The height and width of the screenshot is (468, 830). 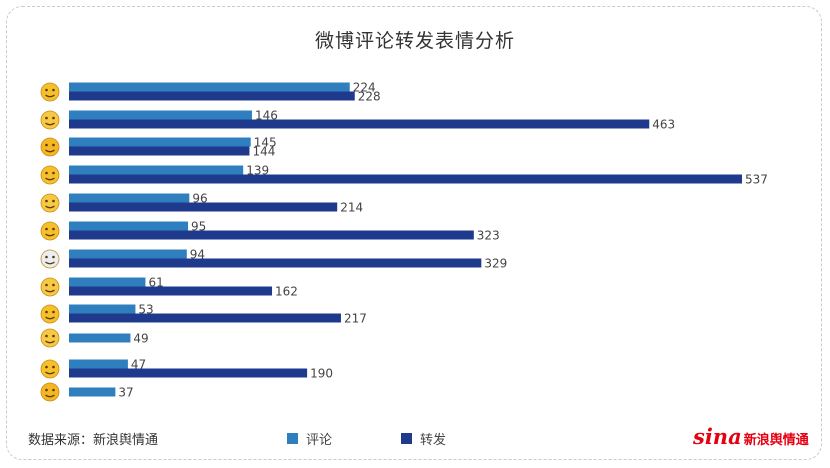 What do you see at coordinates (155, 283) in the screenshot?
I see `data-label-comment: 61` at bounding box center [155, 283].